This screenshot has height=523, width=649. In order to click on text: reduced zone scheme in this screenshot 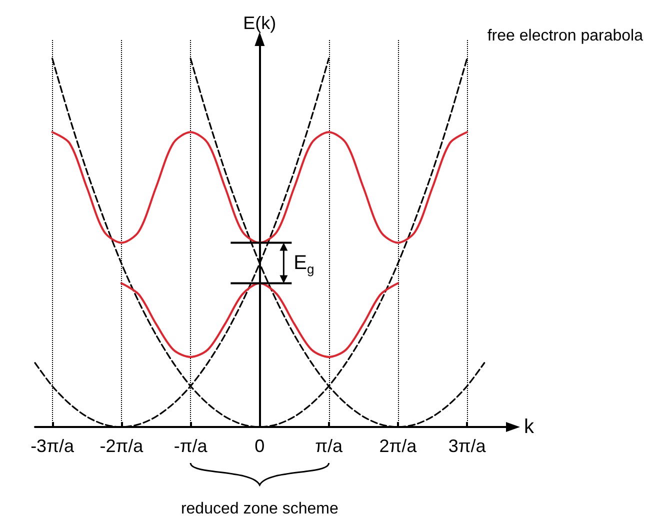, I will do `click(259, 509)`.